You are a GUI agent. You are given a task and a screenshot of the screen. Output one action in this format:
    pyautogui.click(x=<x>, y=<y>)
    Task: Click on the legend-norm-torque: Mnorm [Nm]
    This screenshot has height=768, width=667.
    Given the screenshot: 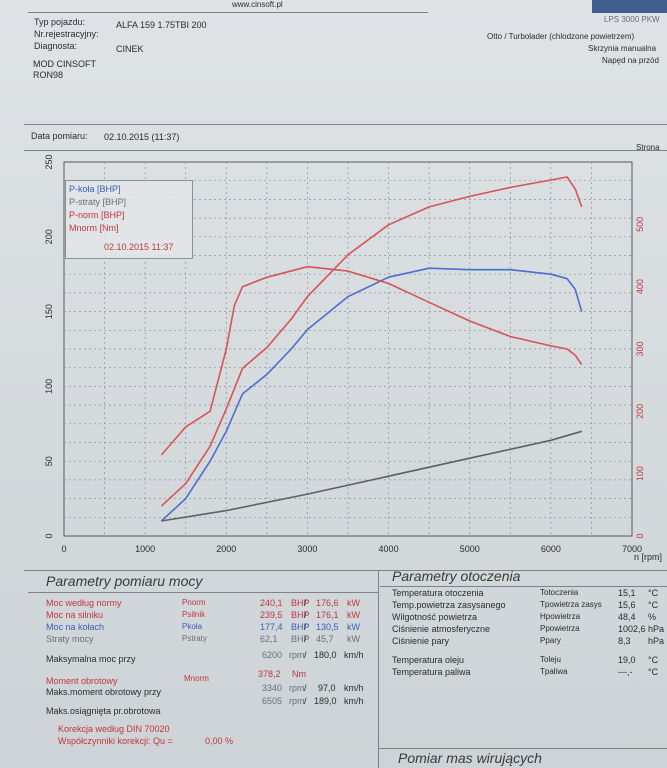 What is the action you would take?
    pyautogui.click(x=94, y=228)
    